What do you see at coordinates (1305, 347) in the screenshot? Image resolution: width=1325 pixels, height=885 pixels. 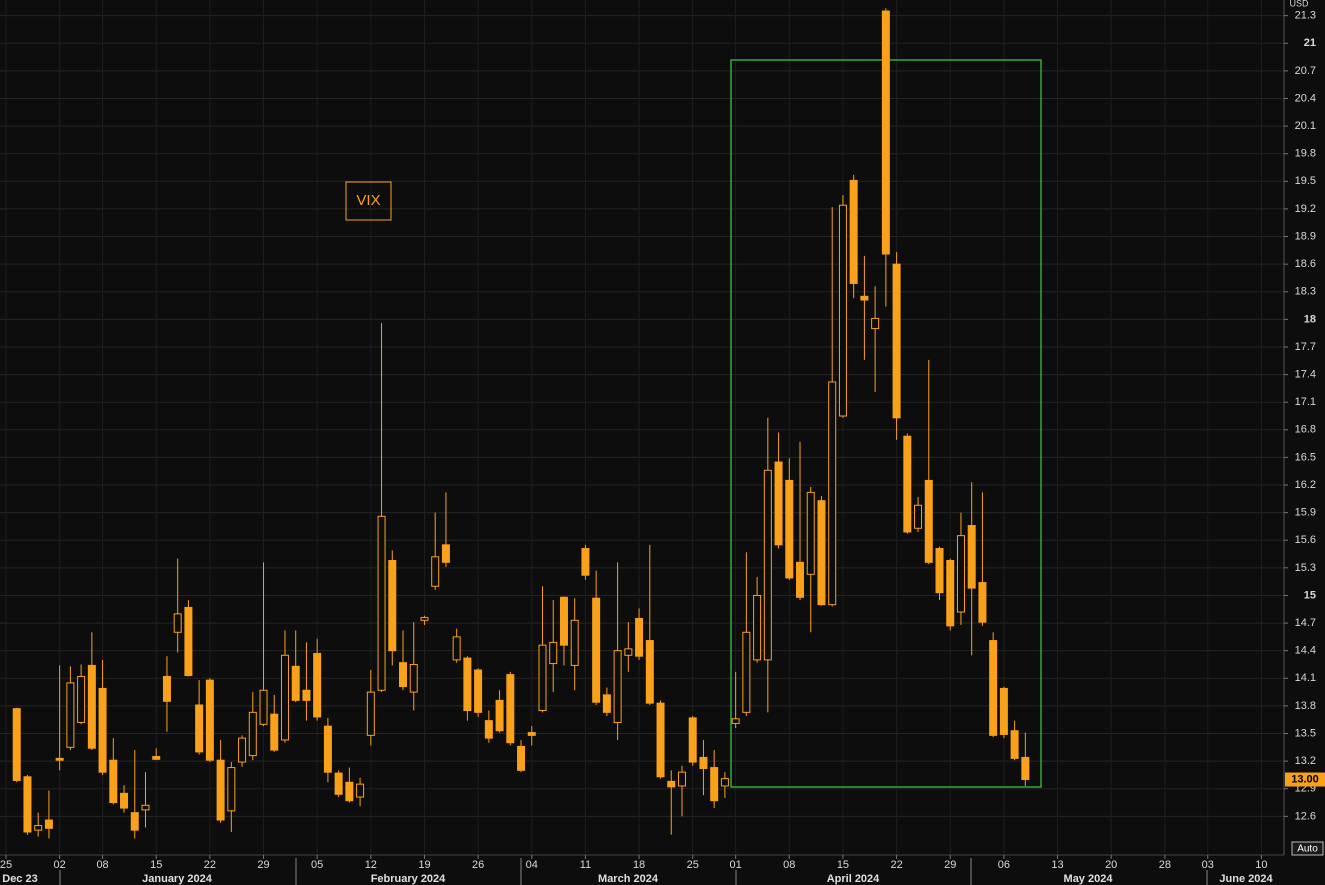 I see `y-tick-label: 17.7` at bounding box center [1305, 347].